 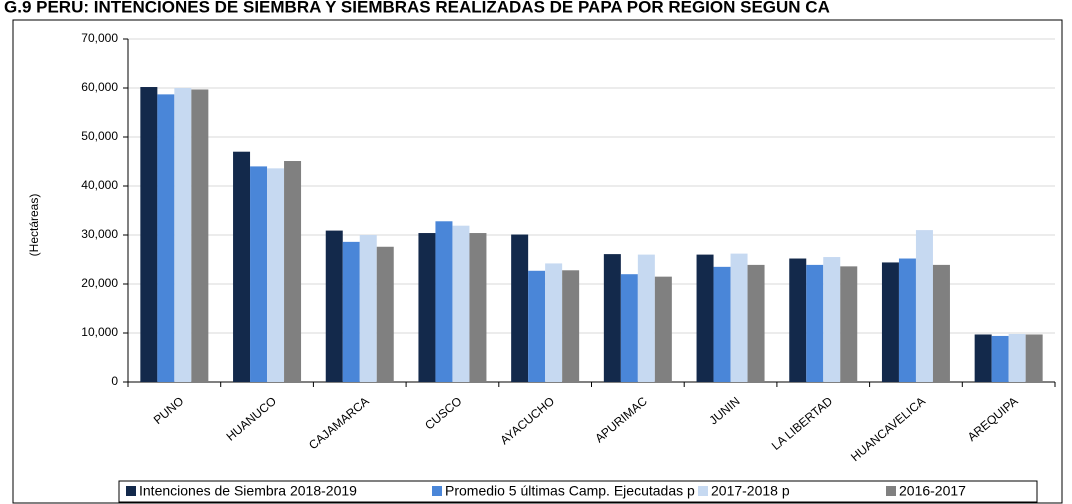 I want to click on legend-label: 2016-2017, so click(x=932, y=491).